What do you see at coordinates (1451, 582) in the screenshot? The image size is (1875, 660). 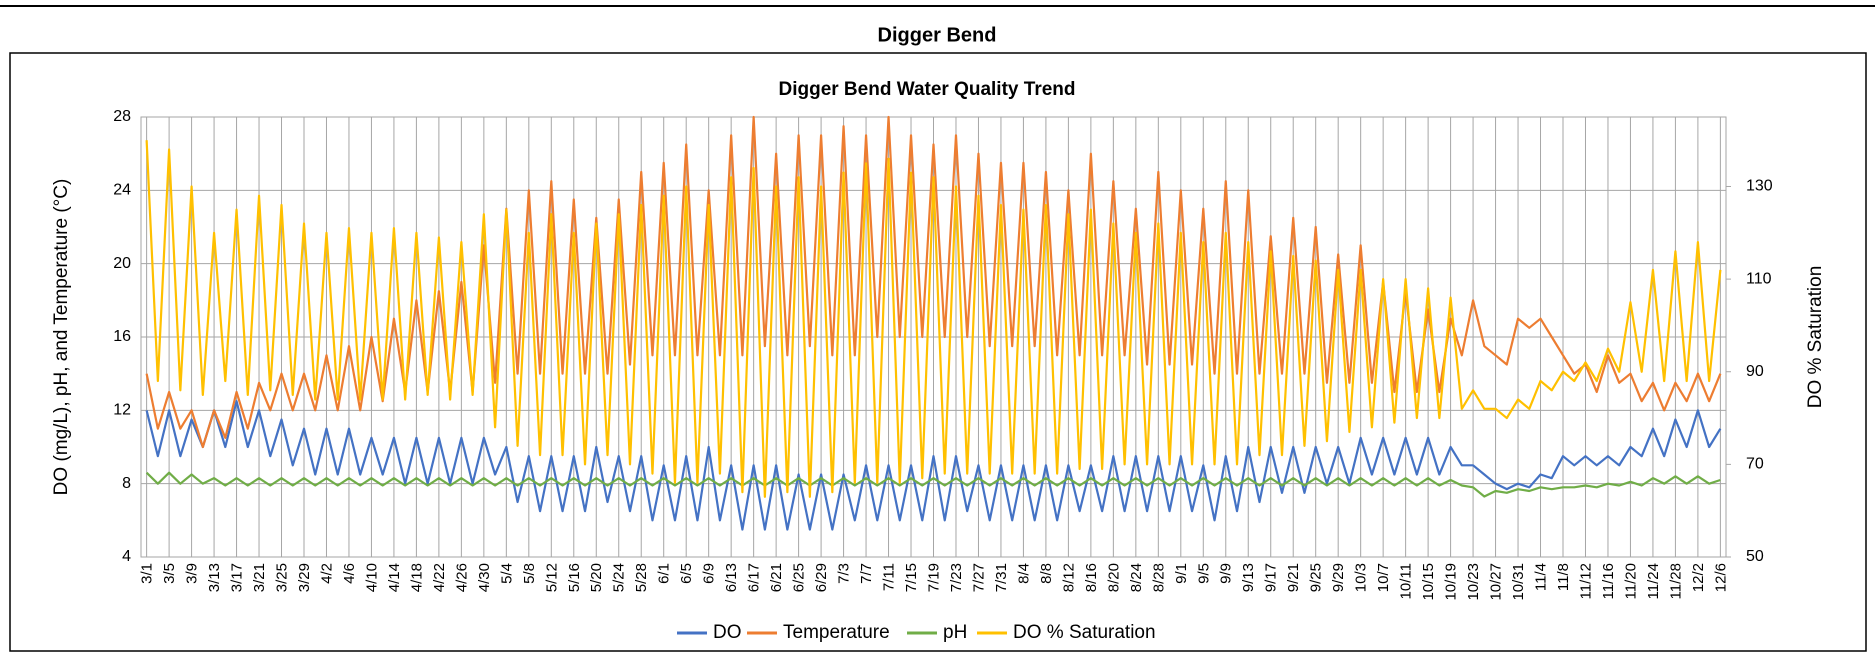 I see `x-tick-label: 10/19` at bounding box center [1451, 582].